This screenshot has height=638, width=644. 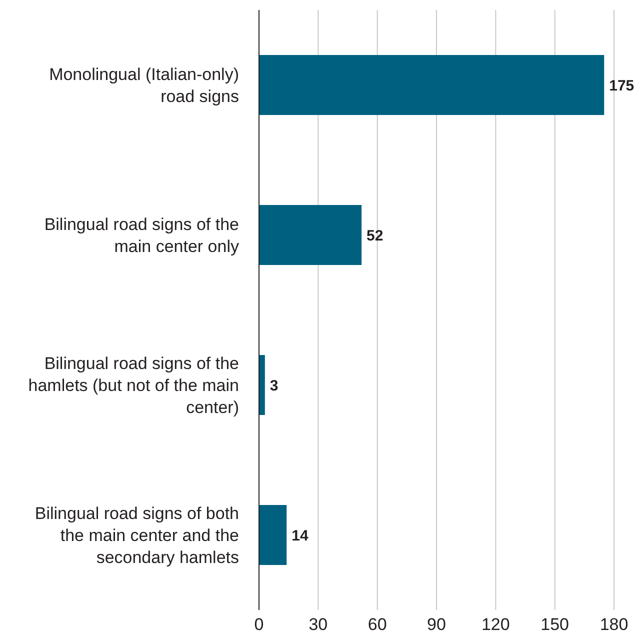 What do you see at coordinates (377, 624) in the screenshot?
I see `x-tick-label: 60` at bounding box center [377, 624].